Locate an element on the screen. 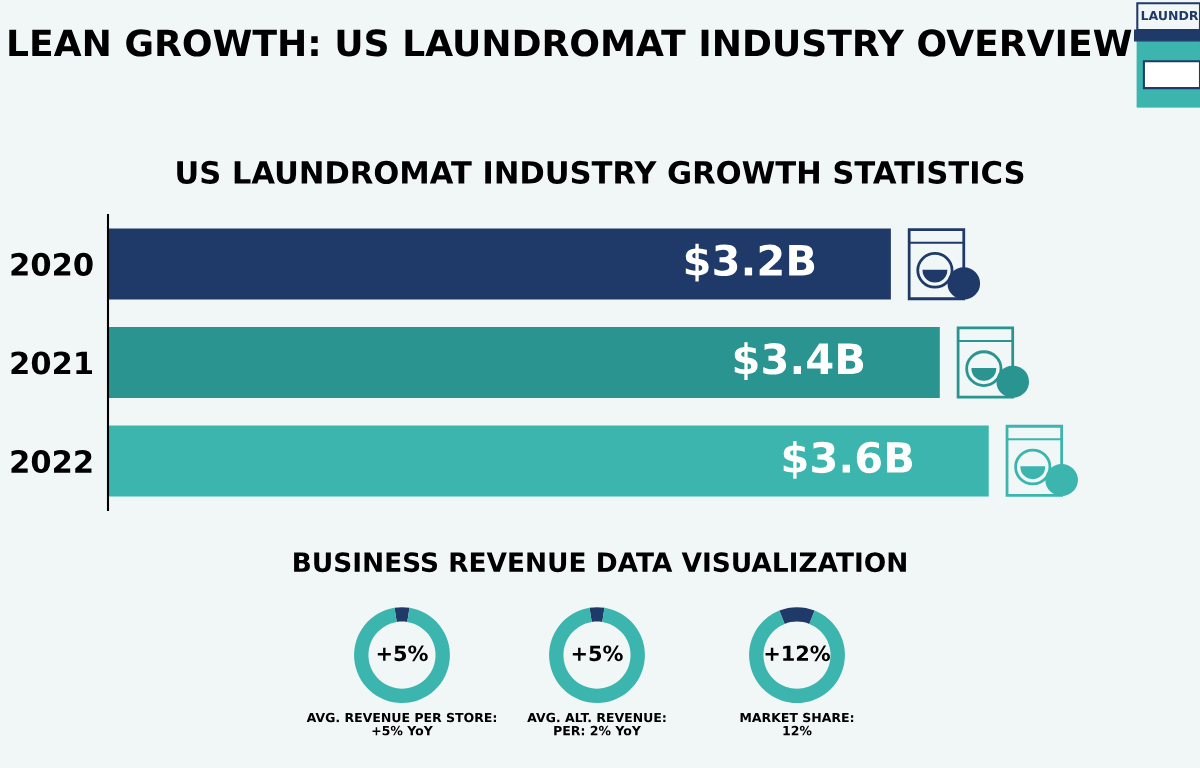  text: LAUNDR is located at coordinates (1170, 16).